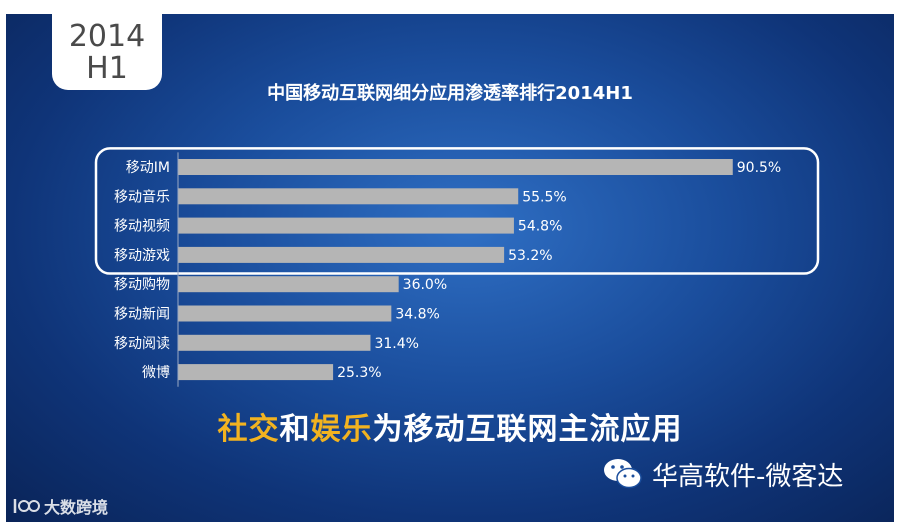  What do you see at coordinates (396, 344) in the screenshot?
I see `value-label: 31.4%` at bounding box center [396, 344].